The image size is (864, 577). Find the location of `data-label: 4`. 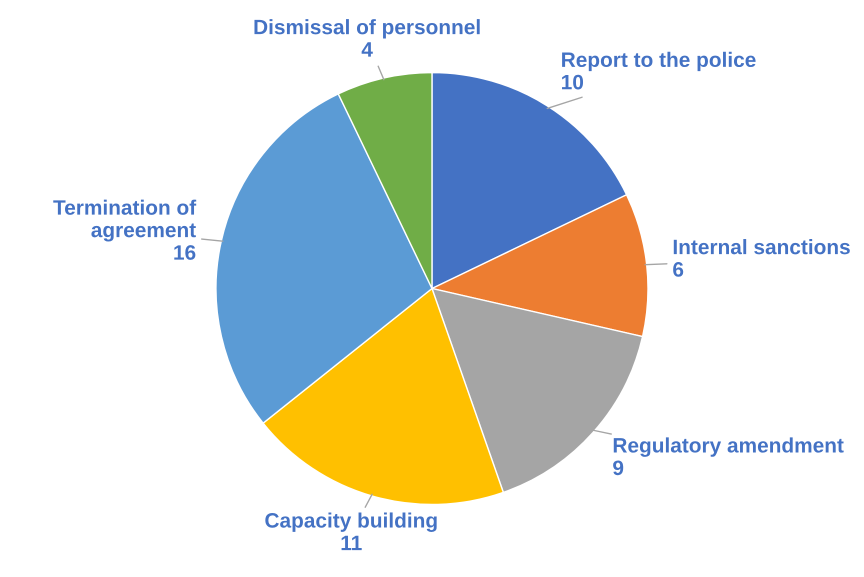

data-label: 4 is located at coordinates (367, 49).